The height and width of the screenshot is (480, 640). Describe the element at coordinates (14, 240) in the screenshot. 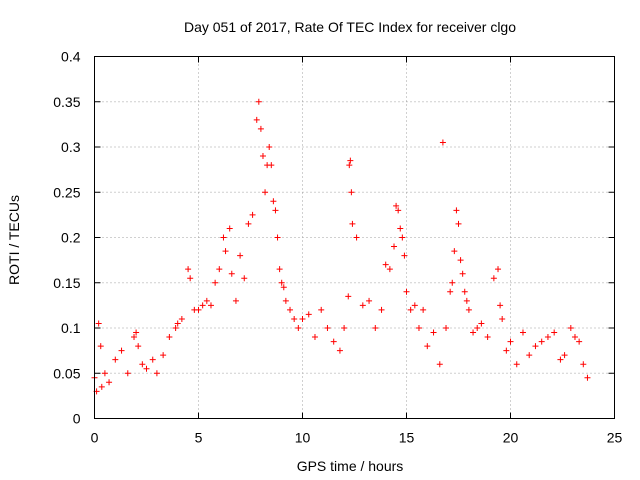

I see `y-axis-label: ROTI / TECUs` at that location.